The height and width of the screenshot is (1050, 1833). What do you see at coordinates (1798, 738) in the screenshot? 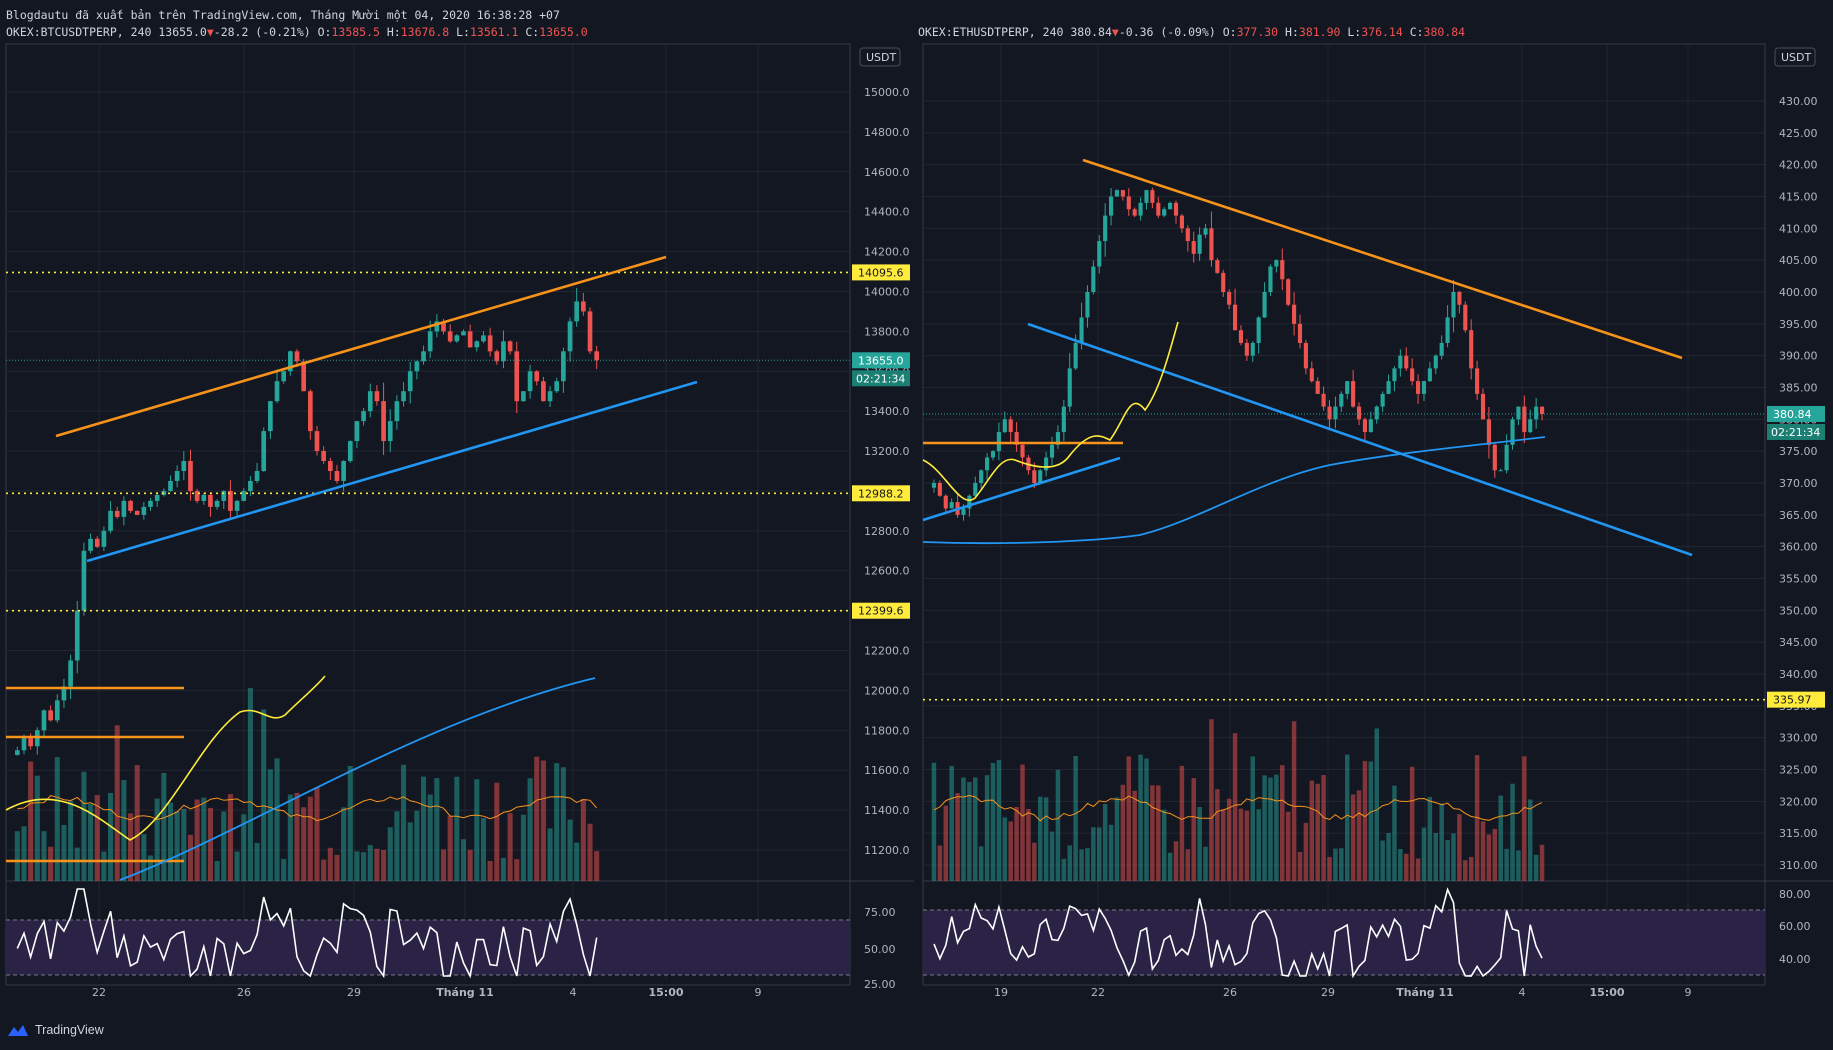
I see `price-tick-label: 330.00` at bounding box center [1798, 738].